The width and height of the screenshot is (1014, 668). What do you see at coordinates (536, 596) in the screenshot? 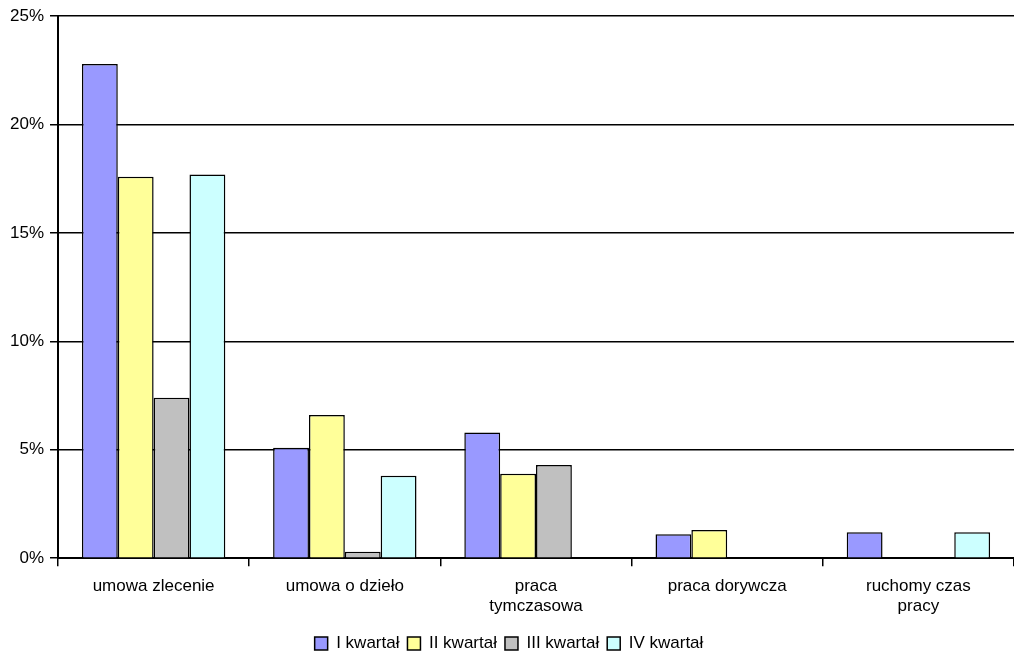
I see `x-tick-label: praca tymczasowa` at bounding box center [536, 596].